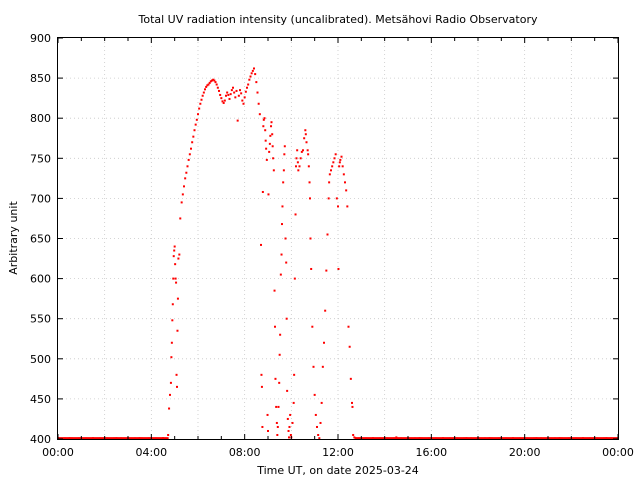 The image size is (640, 480). What do you see at coordinates (40, 38) in the screenshot?
I see `y-tick-label: 900` at bounding box center [40, 38].